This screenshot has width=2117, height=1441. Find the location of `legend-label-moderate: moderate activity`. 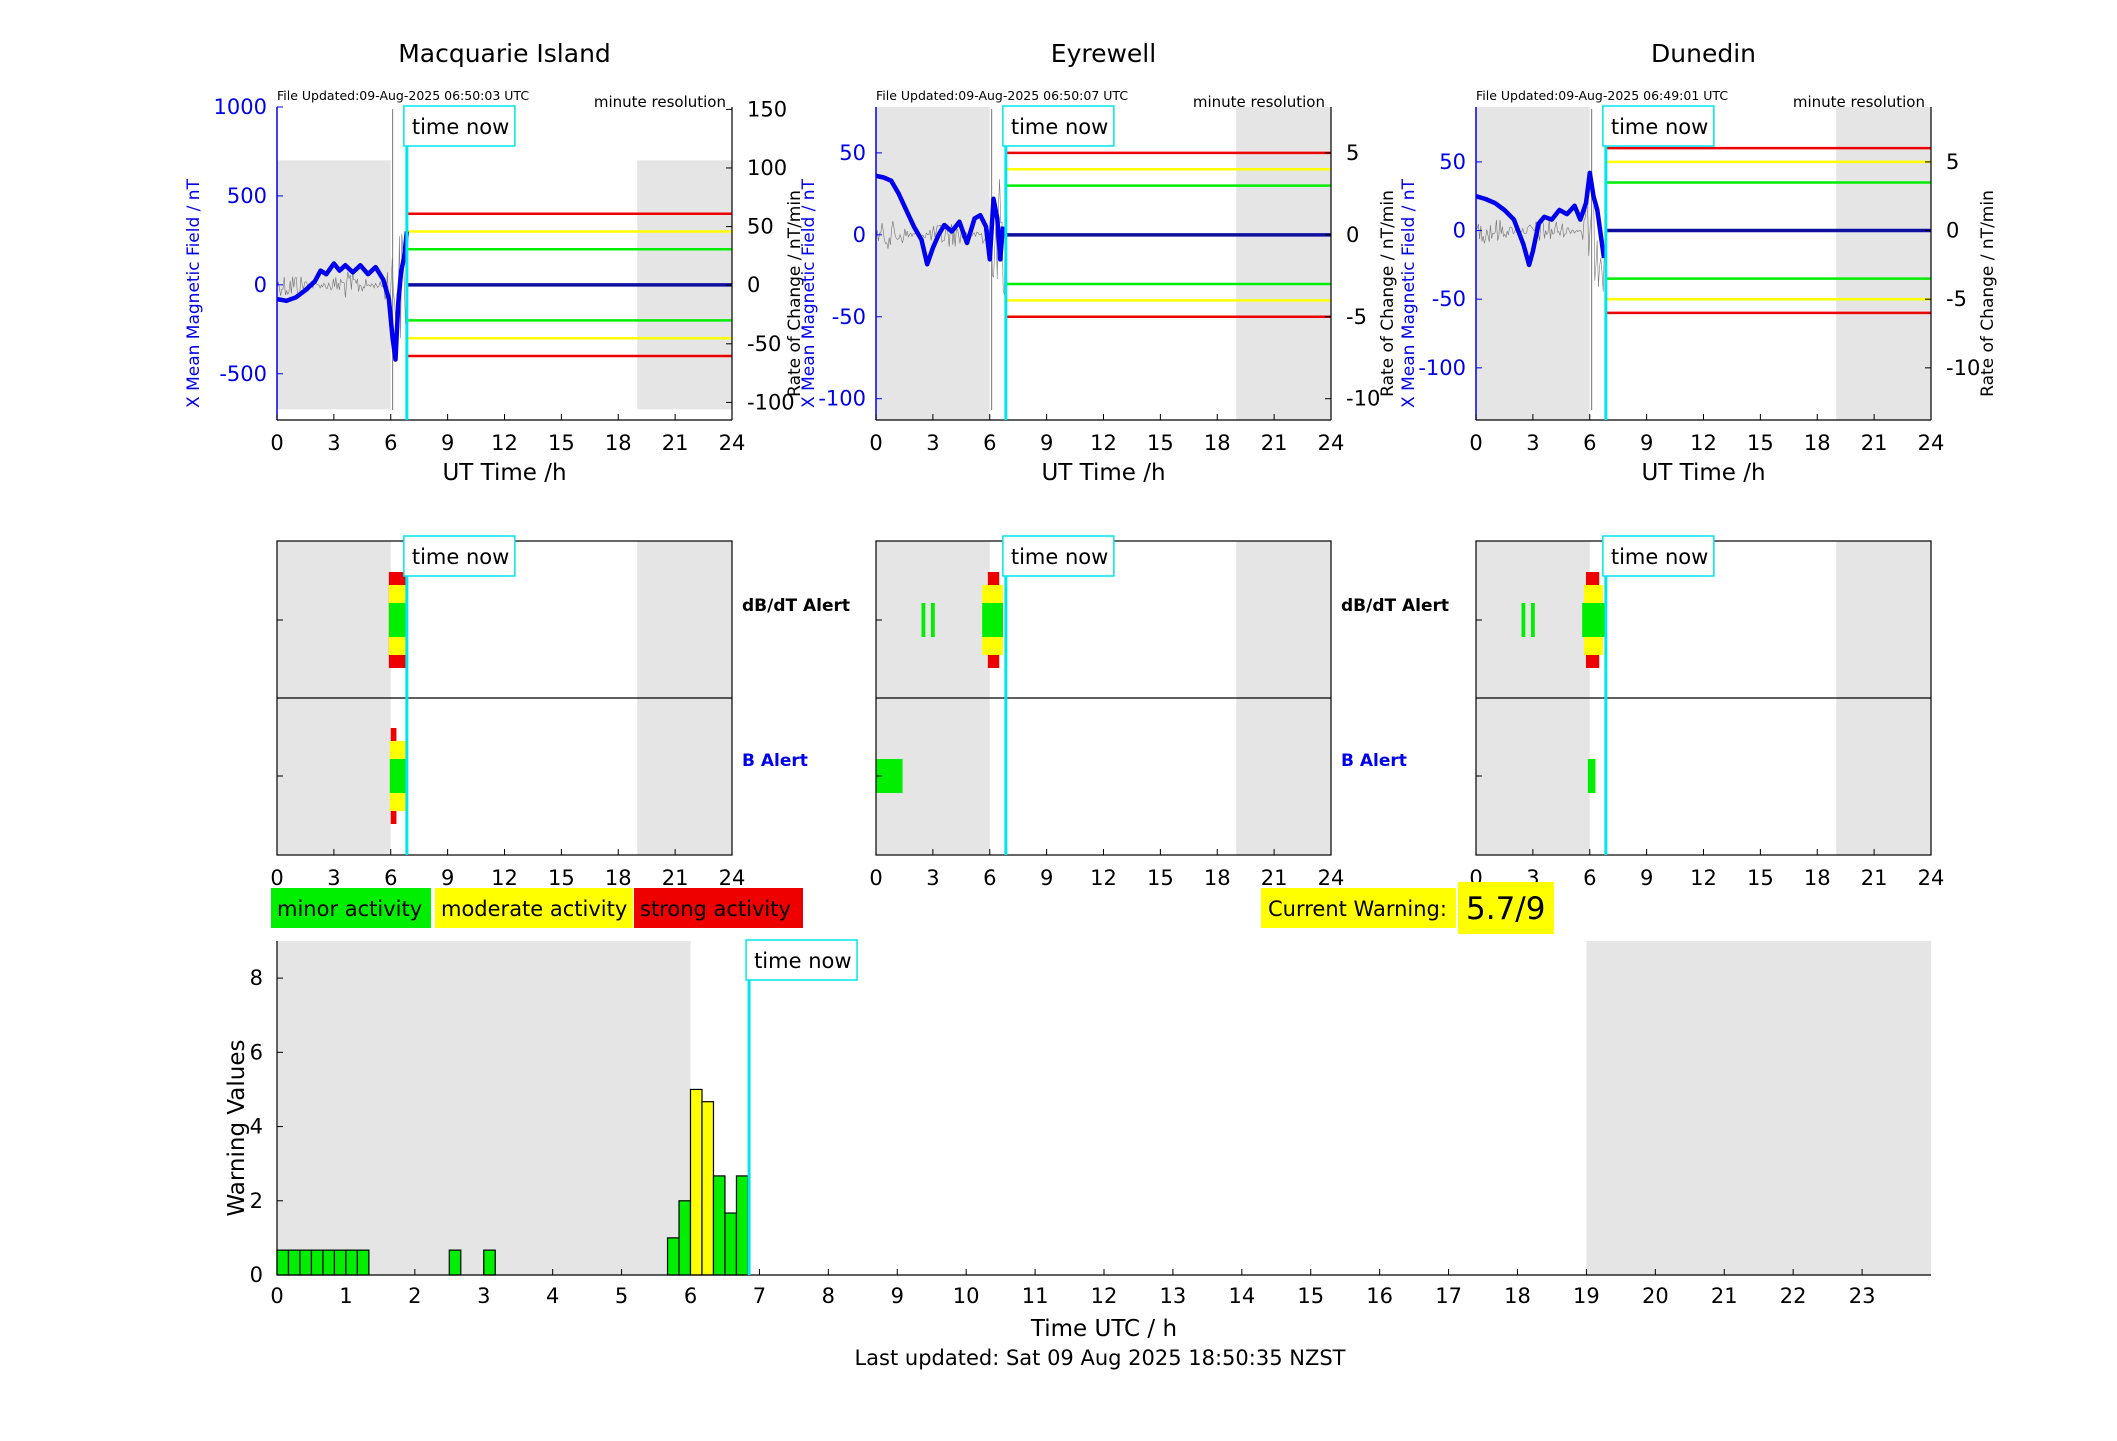

legend-label-moderate: moderate activity is located at coordinates (534, 909).